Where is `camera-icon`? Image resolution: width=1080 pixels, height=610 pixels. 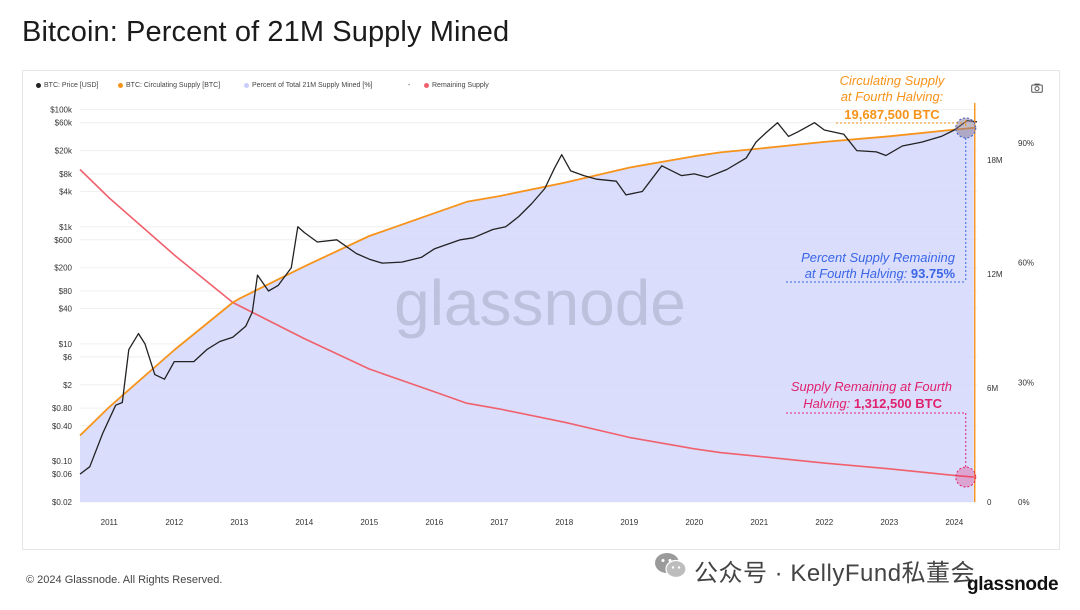
camera-icon is located at coordinates (1037, 88).